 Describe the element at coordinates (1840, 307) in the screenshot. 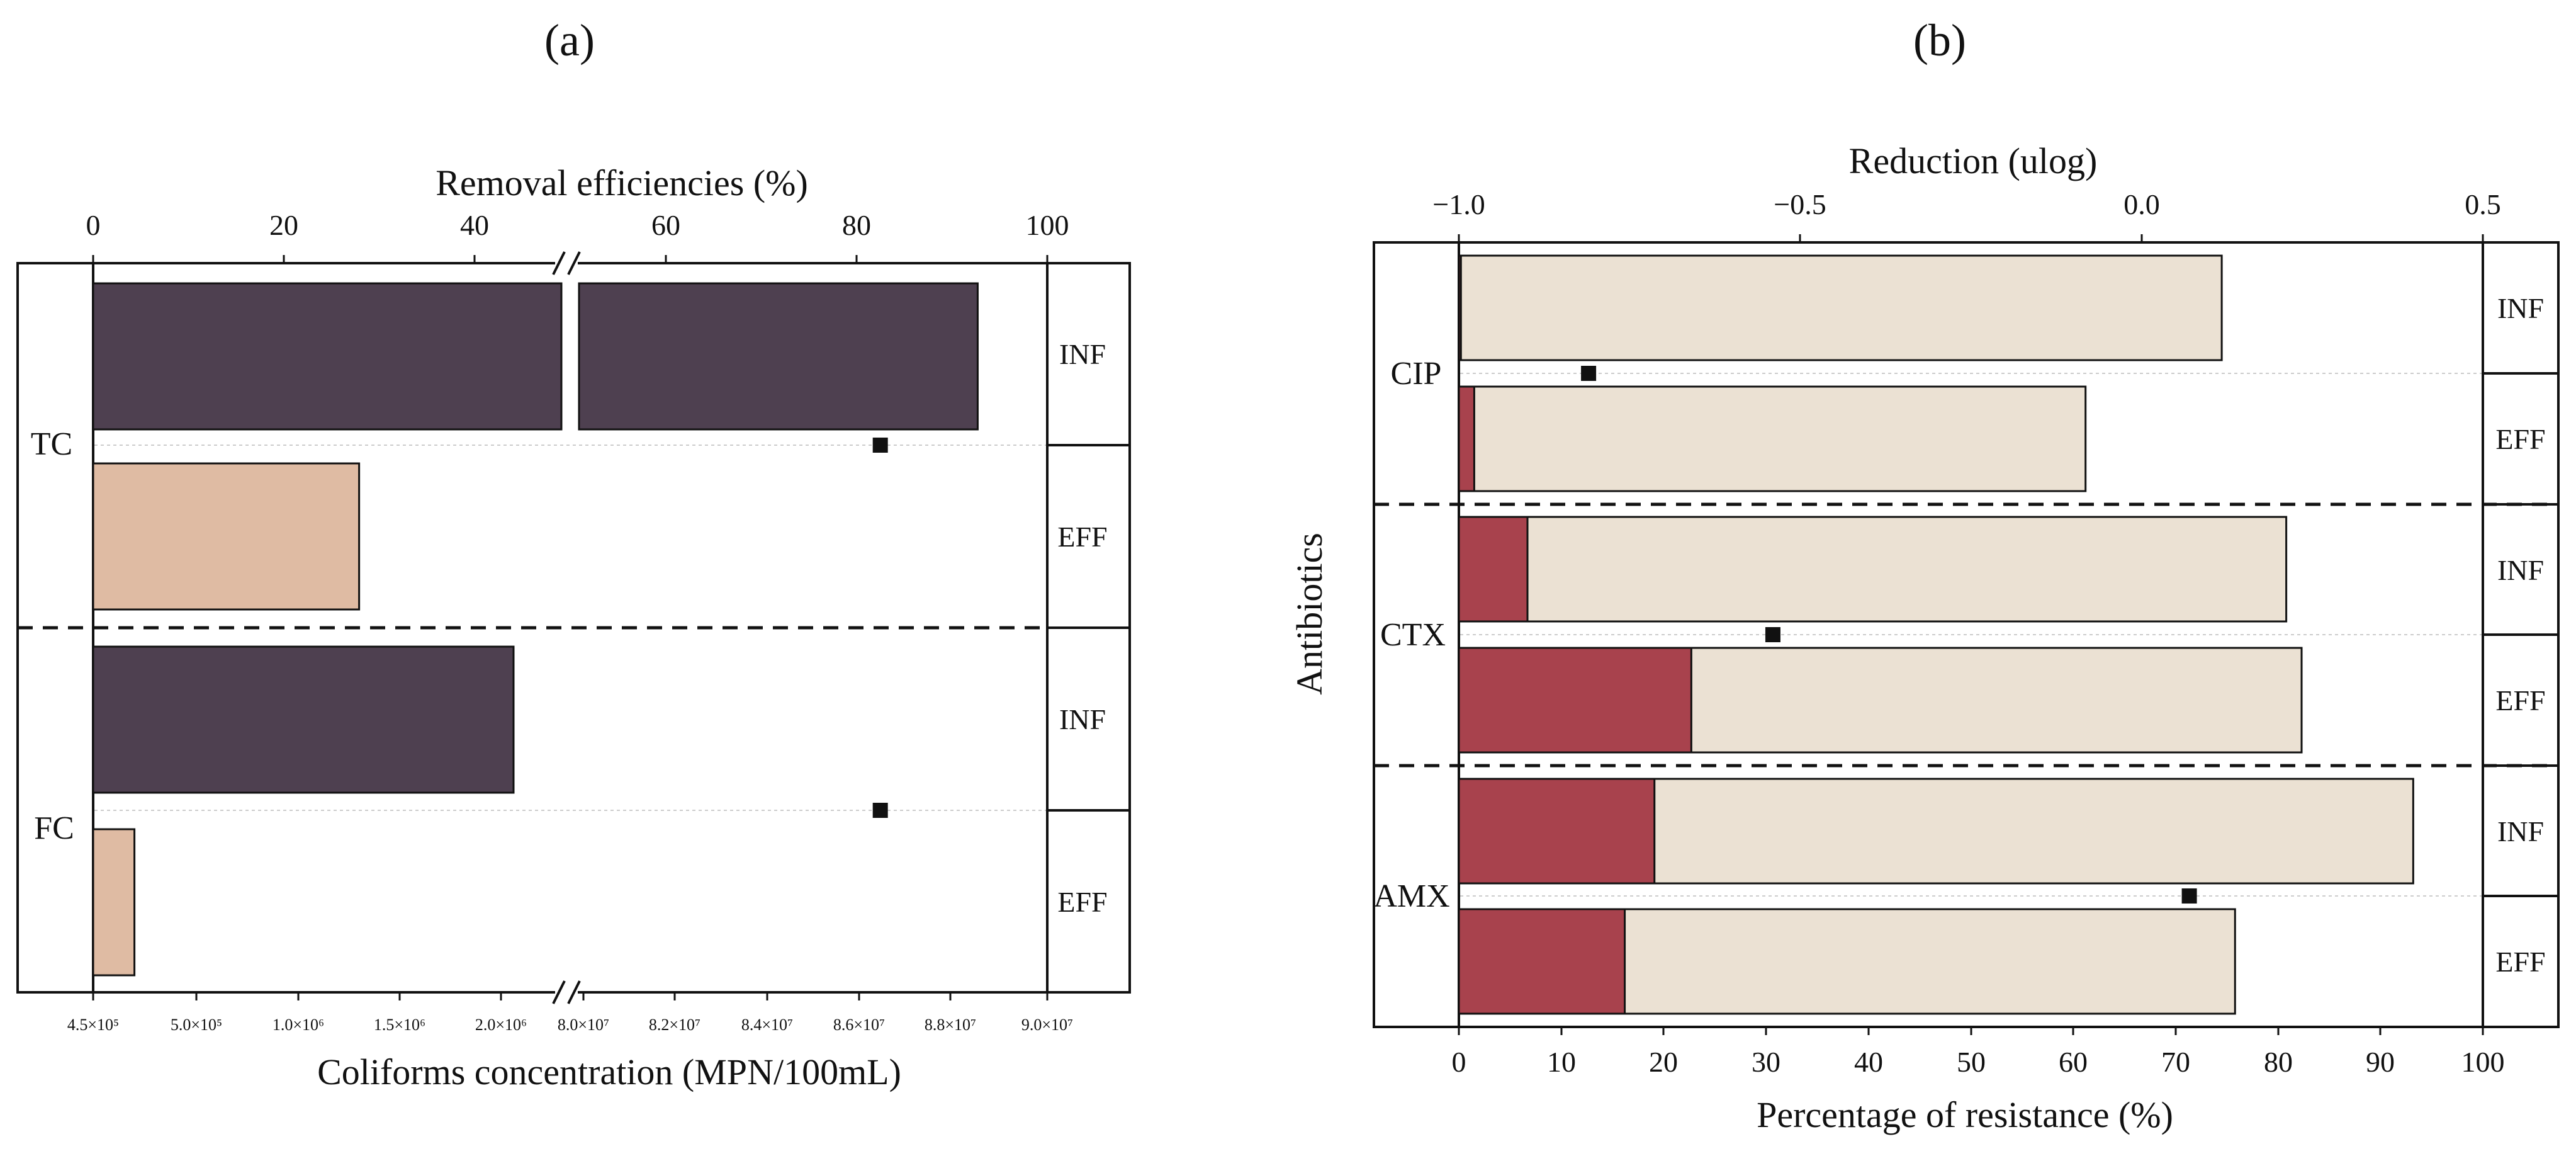

I see `bar-cip-inf-total` at that location.